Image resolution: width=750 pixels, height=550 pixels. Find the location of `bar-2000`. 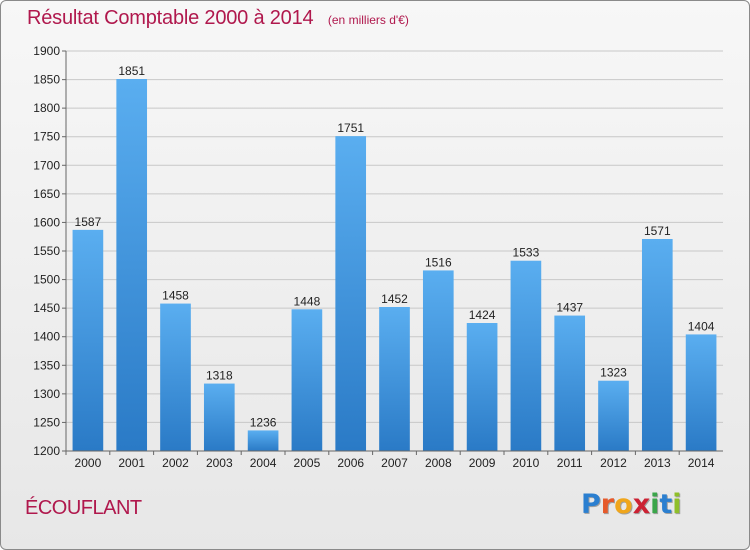

bar-2000 is located at coordinates (88, 340).